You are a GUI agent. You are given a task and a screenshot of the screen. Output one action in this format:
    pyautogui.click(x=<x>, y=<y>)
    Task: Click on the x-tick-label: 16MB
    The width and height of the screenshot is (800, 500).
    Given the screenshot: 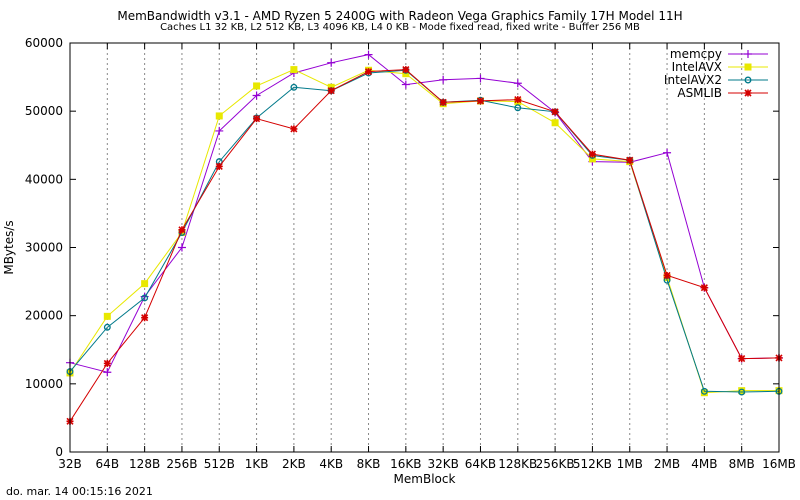 What is the action you would take?
    pyautogui.click(x=779, y=464)
    